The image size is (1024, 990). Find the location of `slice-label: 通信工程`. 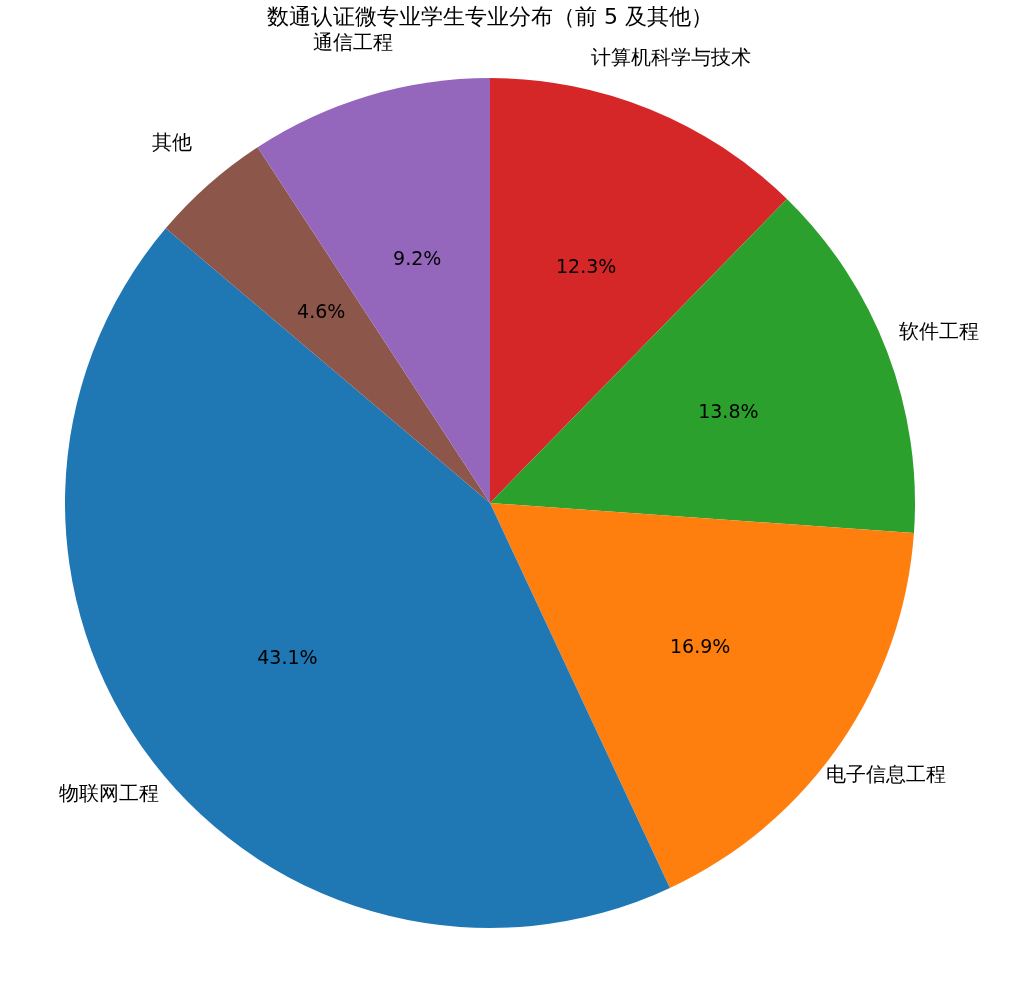

slice-label: 通信工程 is located at coordinates (353, 41).